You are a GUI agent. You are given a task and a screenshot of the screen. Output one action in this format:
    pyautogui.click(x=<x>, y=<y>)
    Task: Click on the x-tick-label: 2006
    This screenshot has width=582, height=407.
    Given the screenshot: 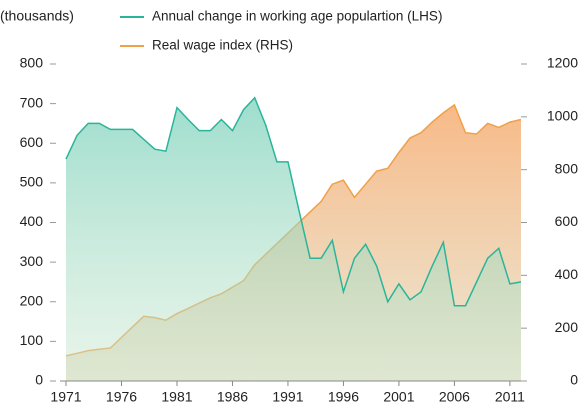 What is the action you would take?
    pyautogui.click(x=454, y=397)
    